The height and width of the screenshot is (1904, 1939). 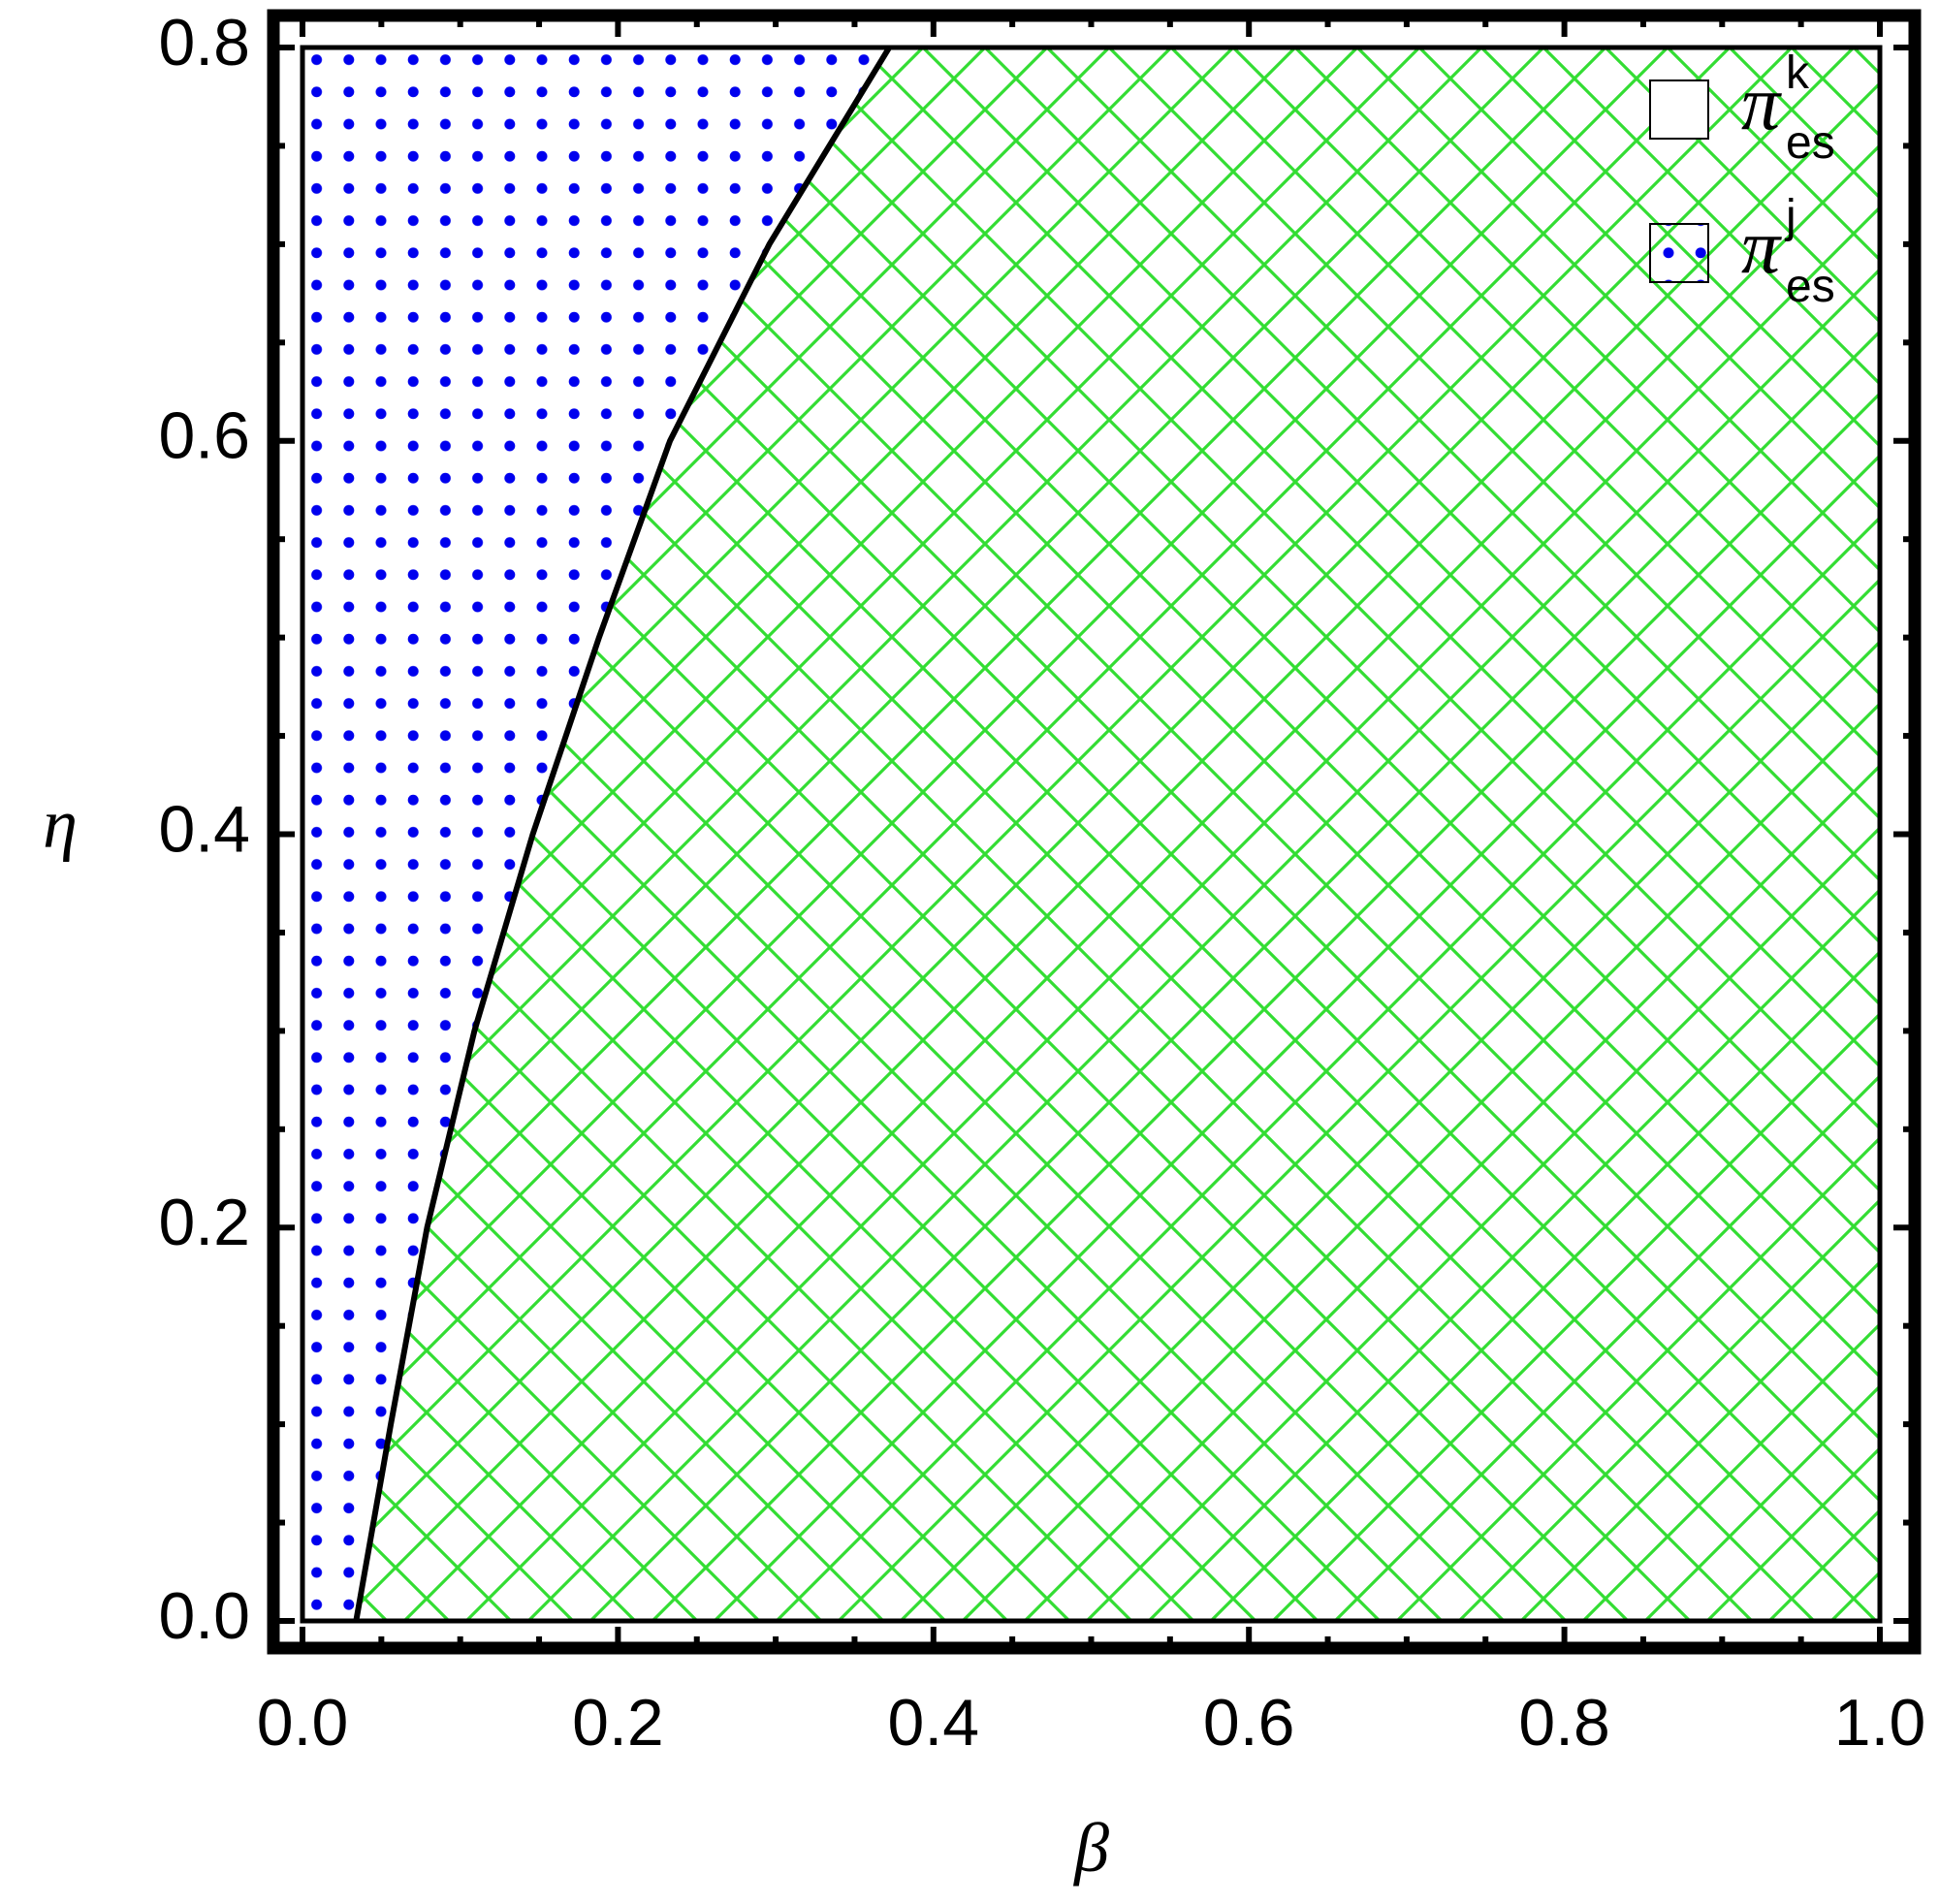 What do you see at coordinates (1790, 216) in the screenshot?
I see `legend-superscript: j` at bounding box center [1790, 216].